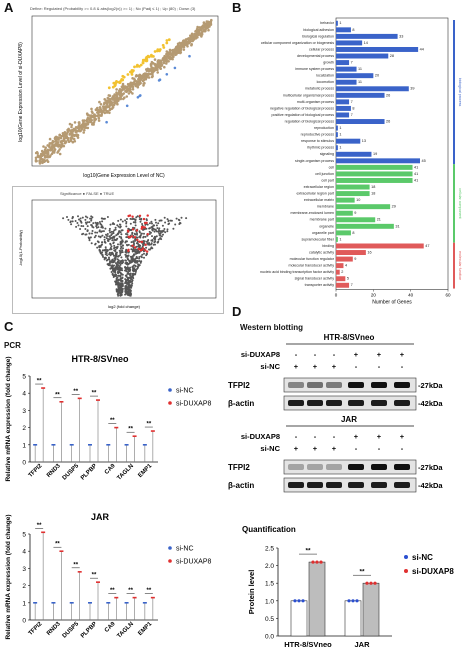 The width and height of the screenshot is (474, 661). Describe the element at coordinates (315, 56) in the screenshot. I see `go-category-label: developmental process` at that location.